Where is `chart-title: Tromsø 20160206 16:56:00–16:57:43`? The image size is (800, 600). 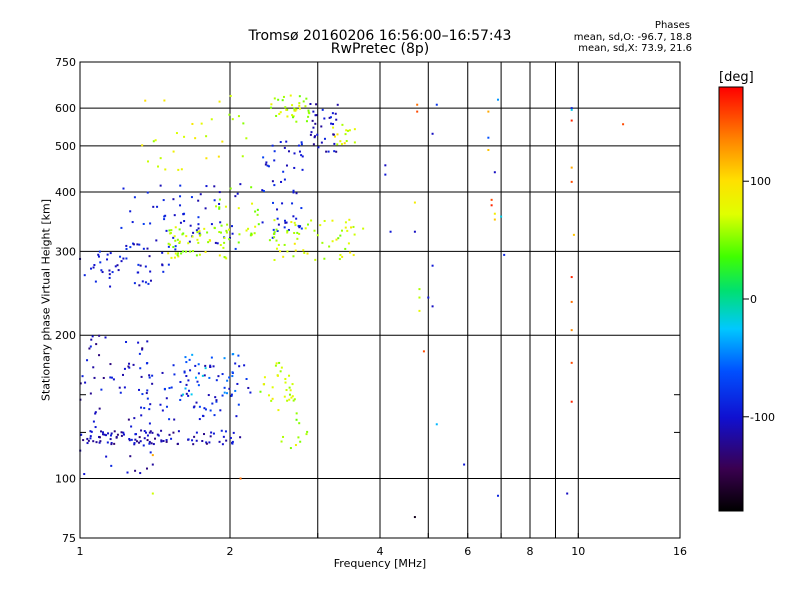
chart-title: Tromsø 20160206 16:56:00–16:57:43 is located at coordinates (380, 36).